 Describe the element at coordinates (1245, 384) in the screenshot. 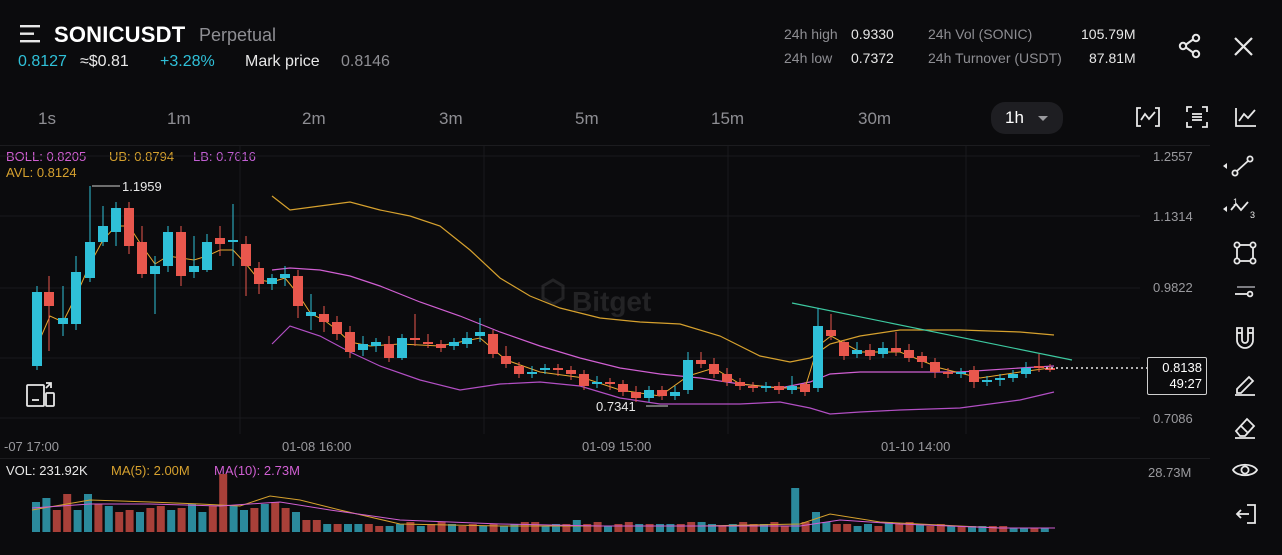

I see `pencil-icon` at that location.